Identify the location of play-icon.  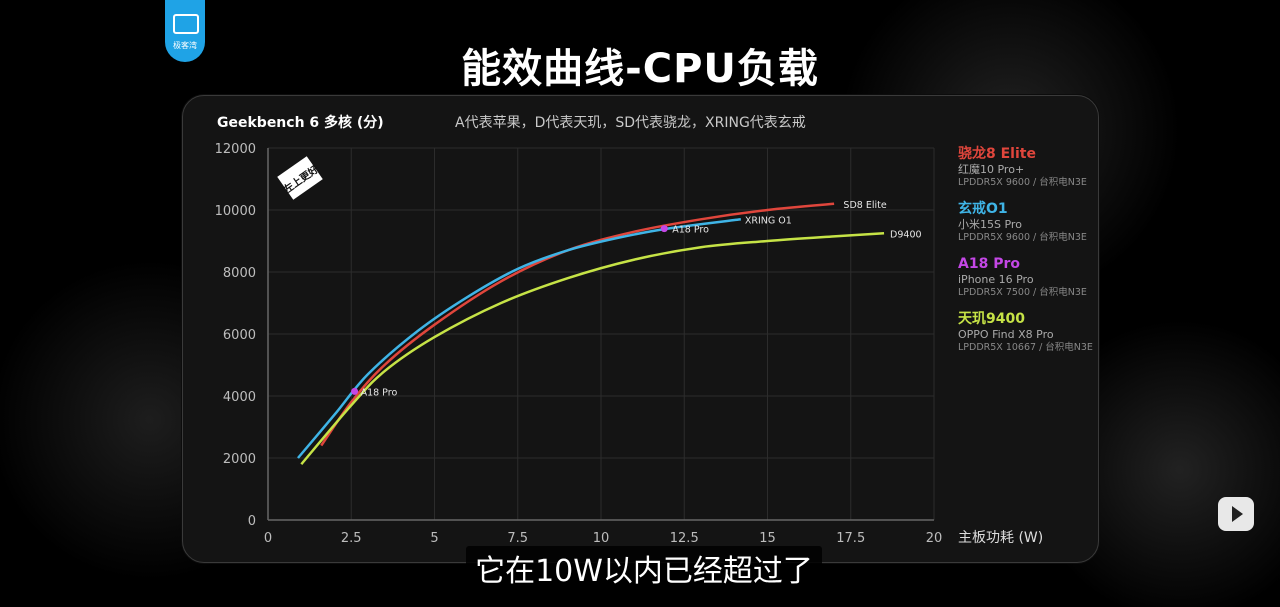
(1236, 514).